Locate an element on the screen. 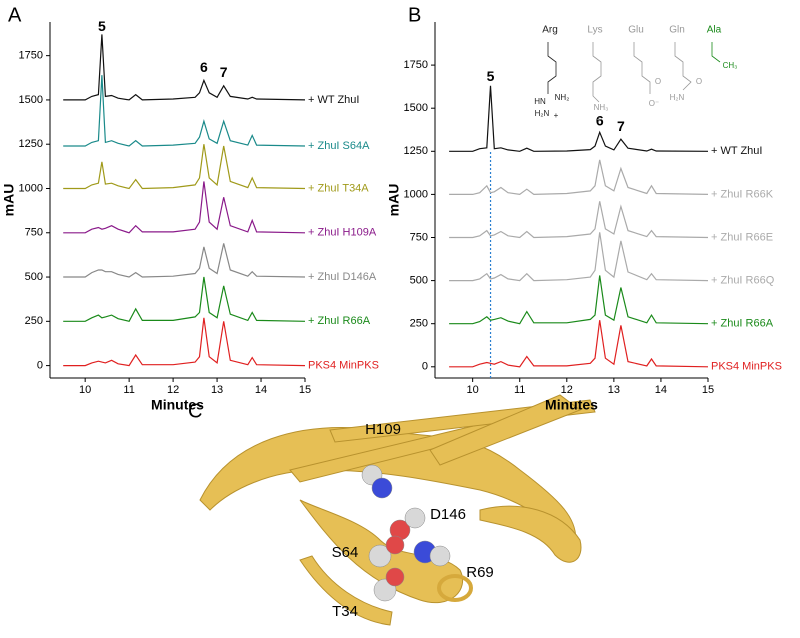  series-label: + ZhuI R66K is located at coordinates (742, 194).